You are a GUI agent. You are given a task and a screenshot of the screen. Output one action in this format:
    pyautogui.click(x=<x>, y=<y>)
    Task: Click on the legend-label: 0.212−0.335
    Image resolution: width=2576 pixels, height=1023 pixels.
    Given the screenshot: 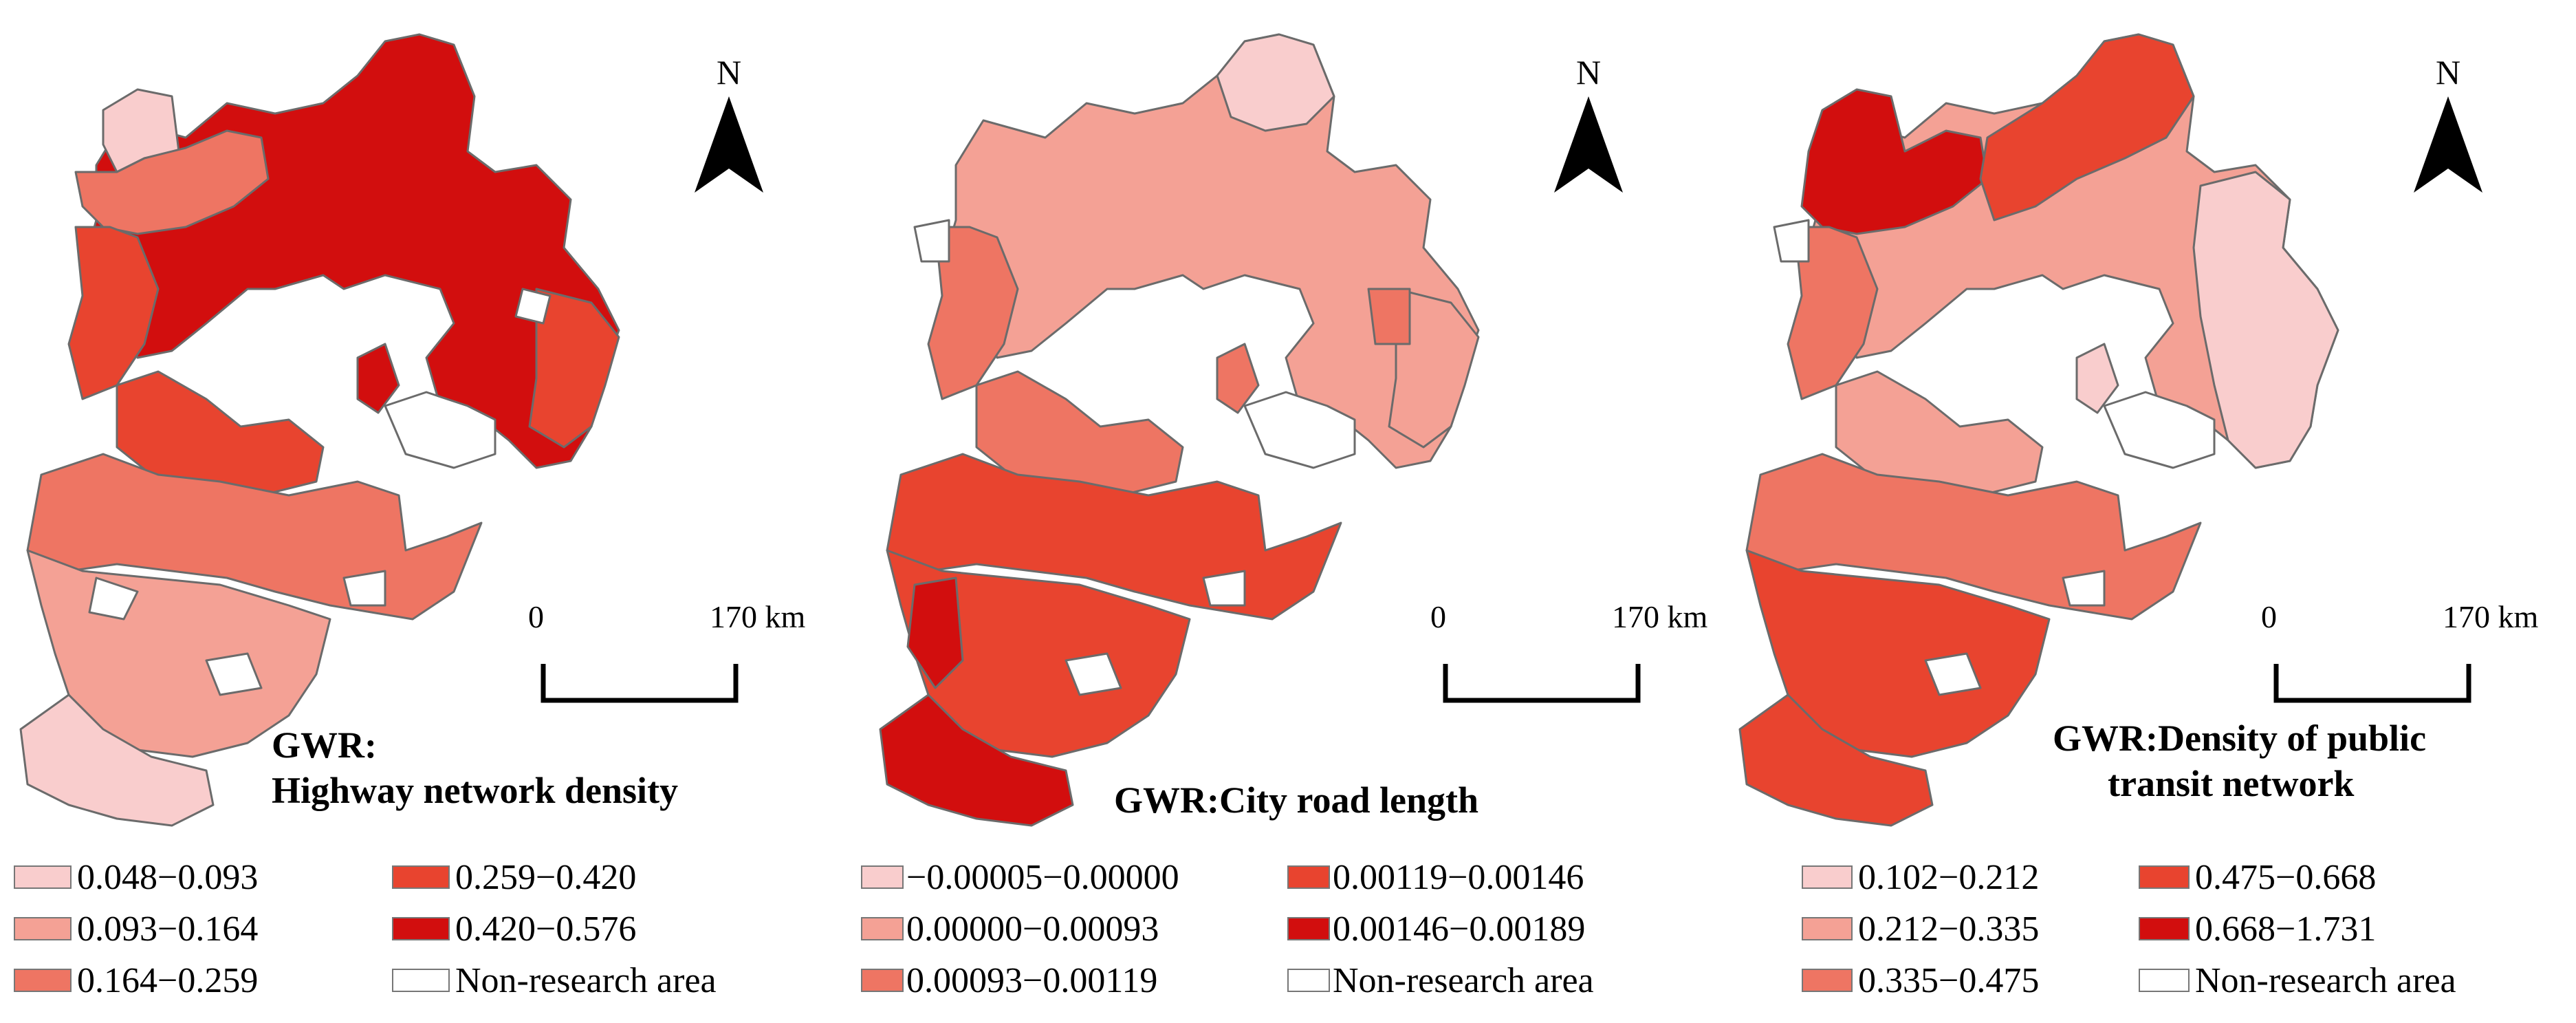 What is the action you would take?
    pyautogui.click(x=1949, y=929)
    